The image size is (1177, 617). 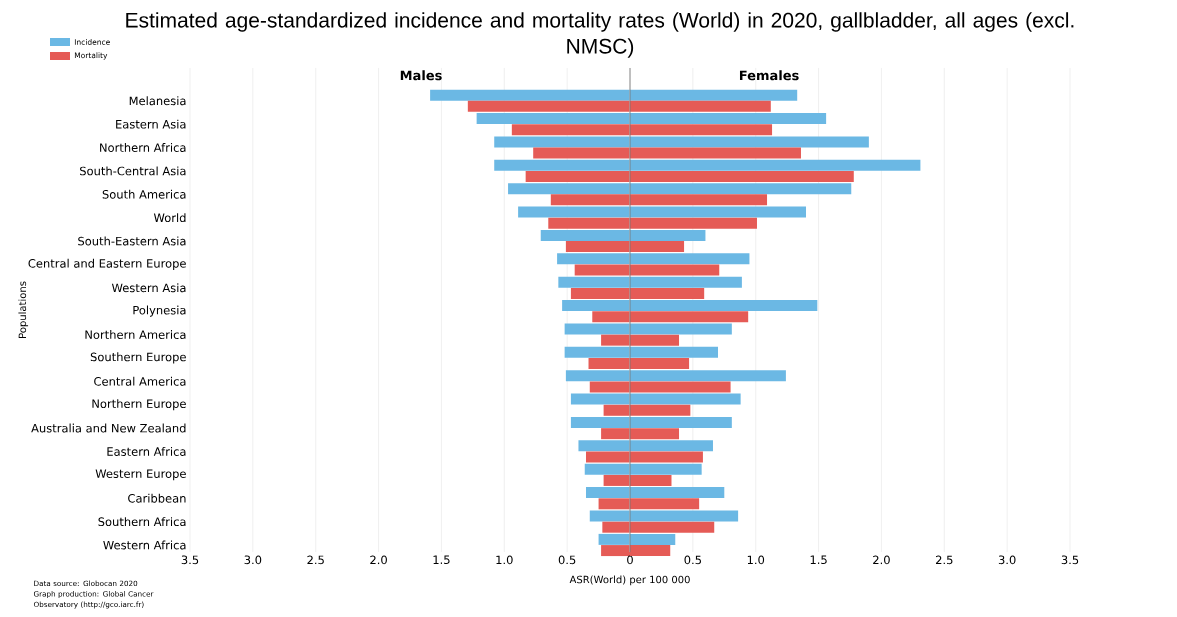 I want to click on y-tick-label: Southern Africa, so click(x=142, y=522).